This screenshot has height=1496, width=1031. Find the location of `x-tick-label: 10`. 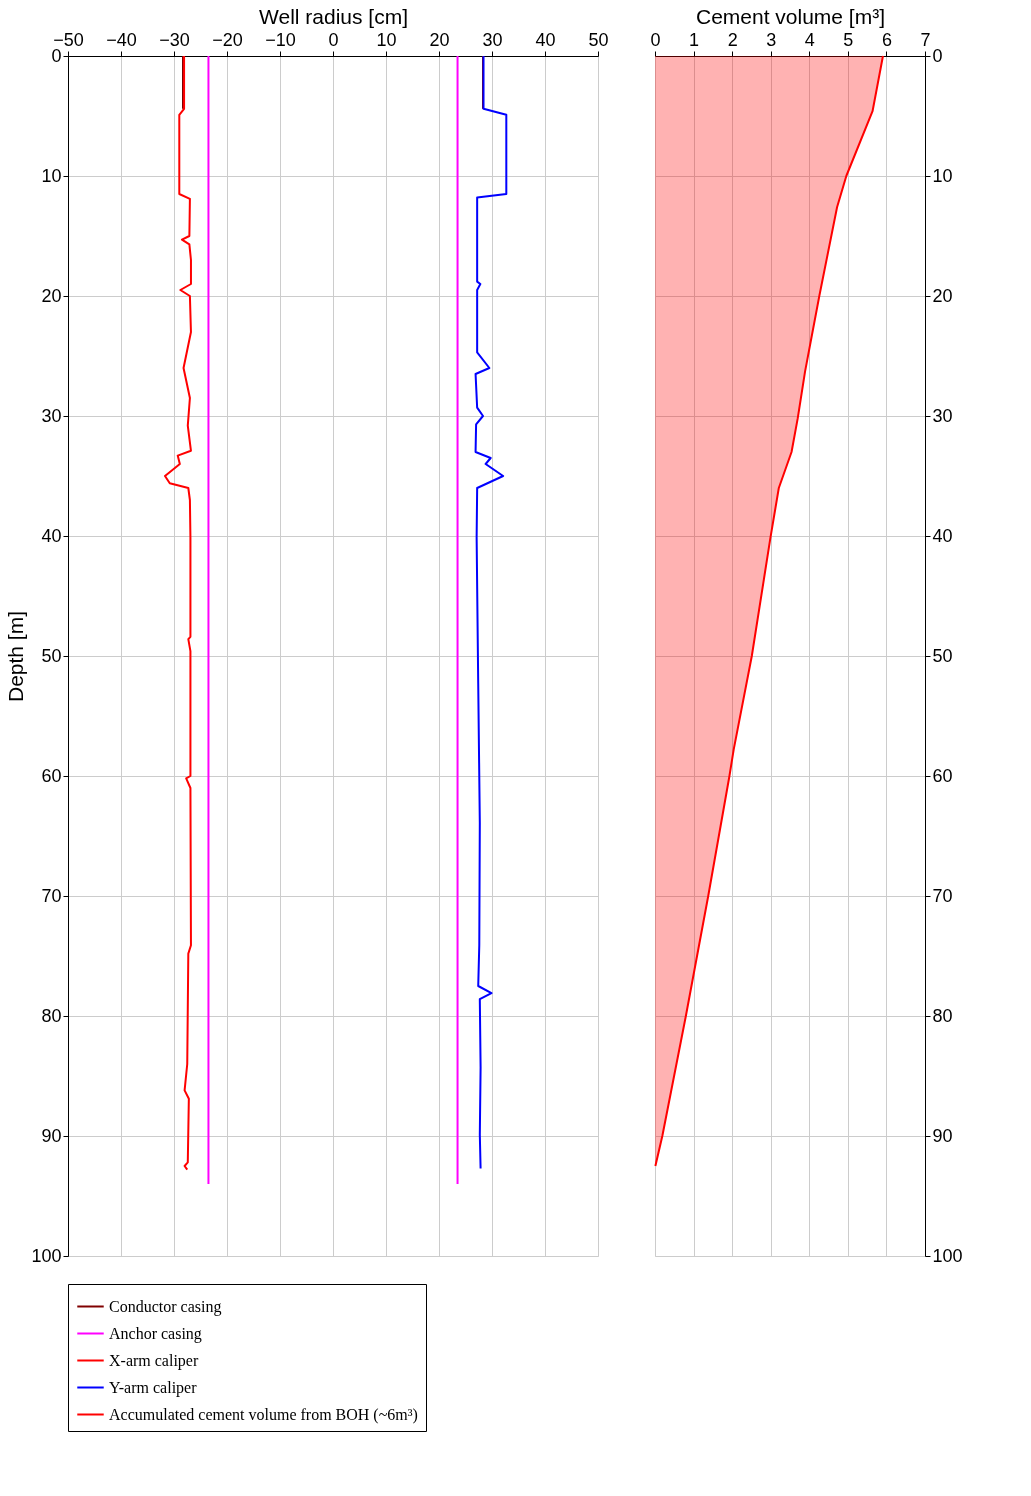

x-tick-label: 10 is located at coordinates (386, 39).